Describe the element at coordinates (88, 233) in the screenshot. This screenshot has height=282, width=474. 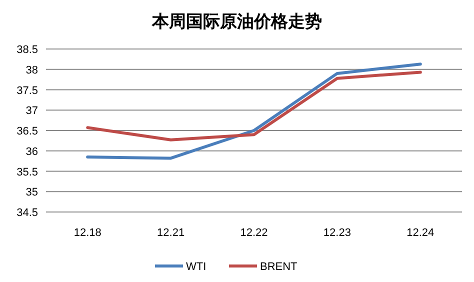
I see `x-tick-label: 12.18` at that location.